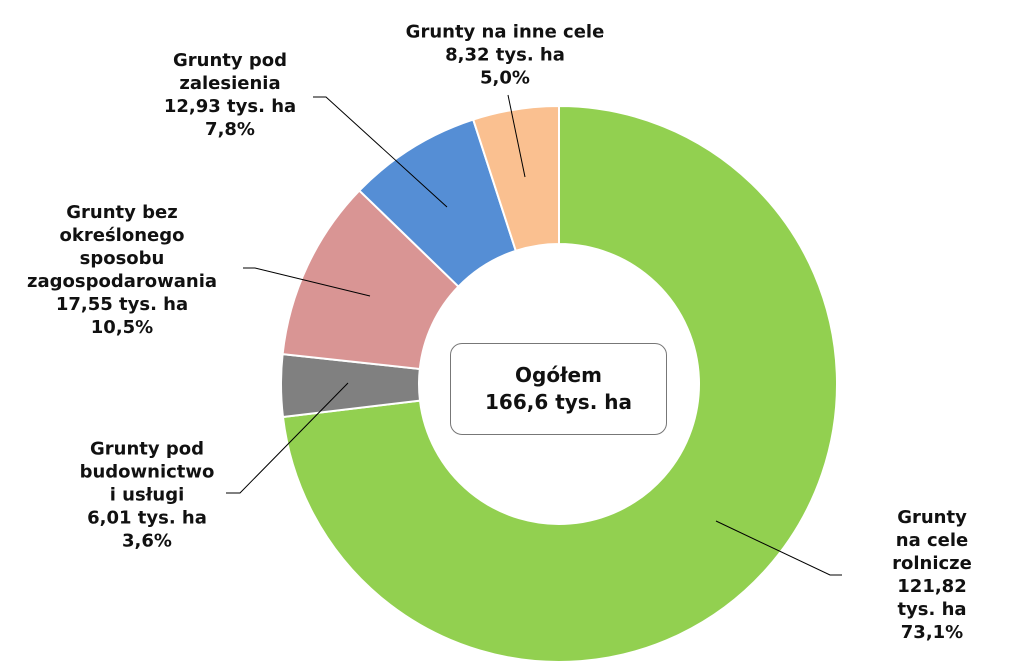 The height and width of the screenshot is (663, 1027). Describe the element at coordinates (147, 541) in the screenshot. I see `percent-label: 3,6%` at that location.